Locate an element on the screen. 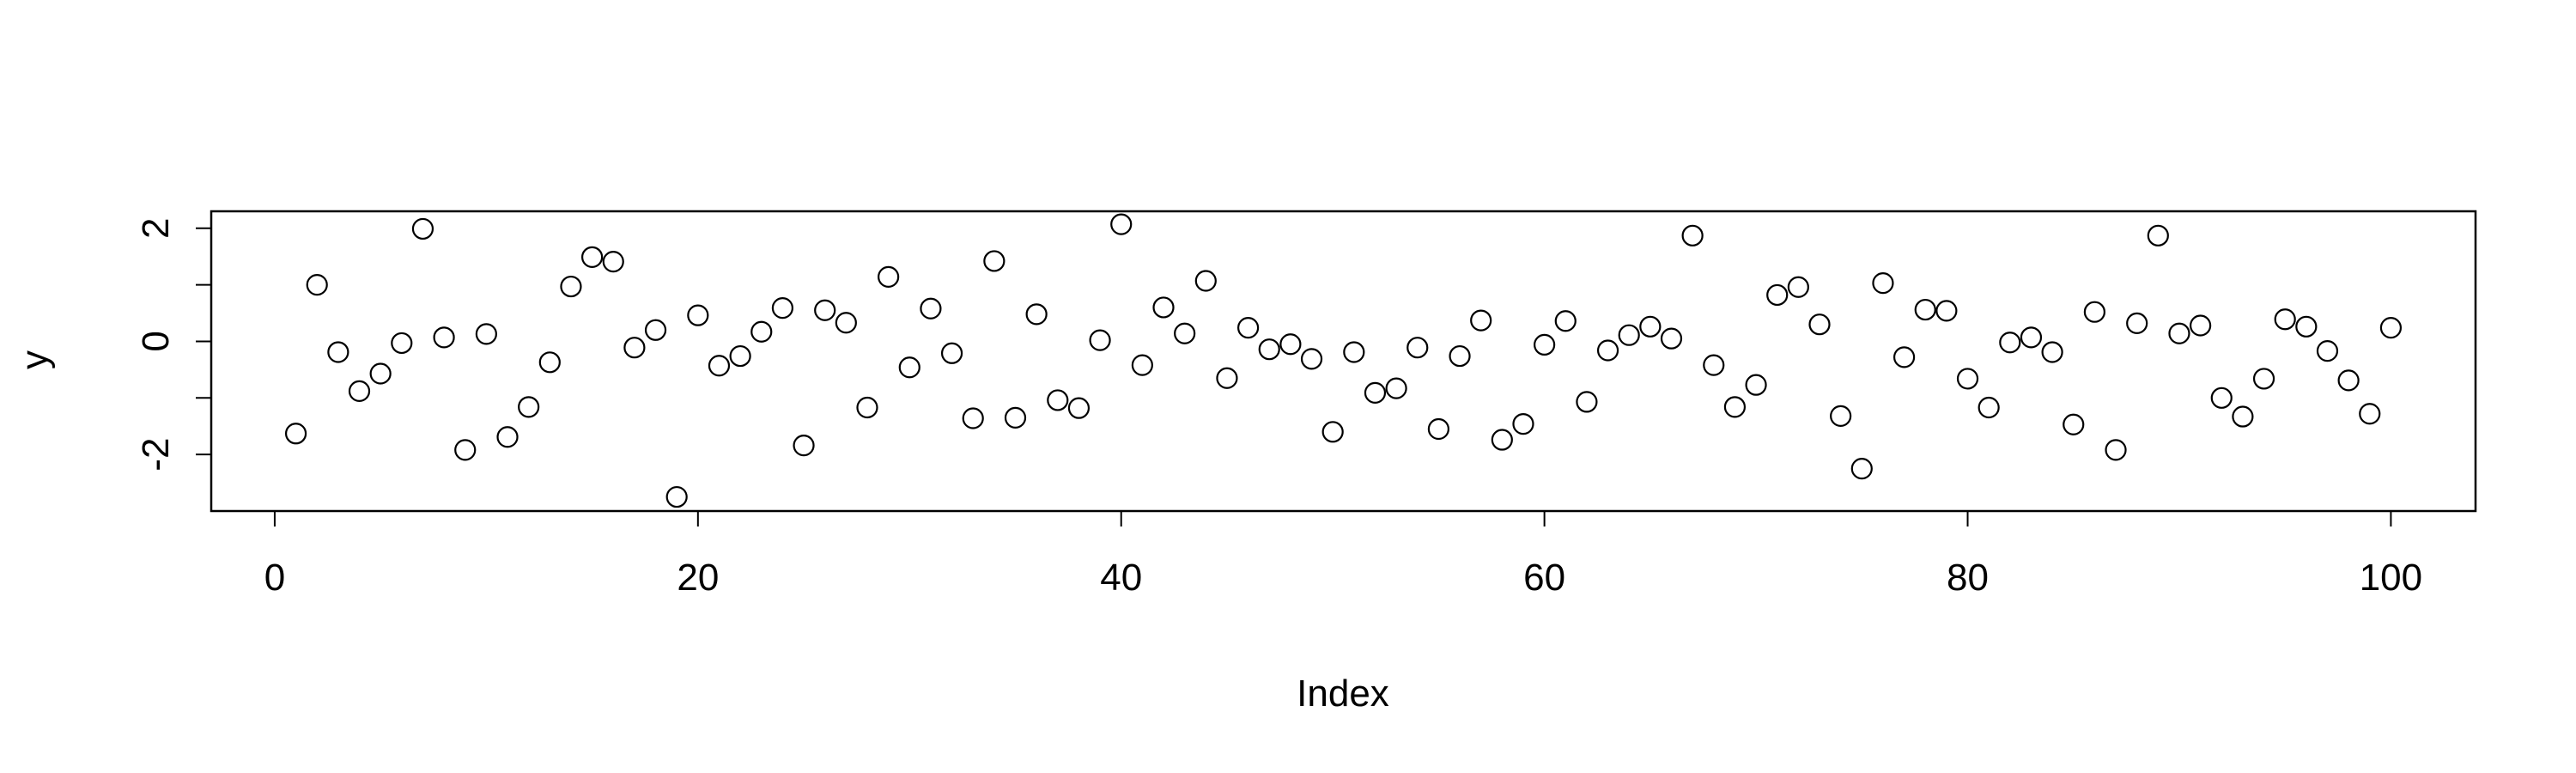  y-tick-label: 0 is located at coordinates (156, 341).